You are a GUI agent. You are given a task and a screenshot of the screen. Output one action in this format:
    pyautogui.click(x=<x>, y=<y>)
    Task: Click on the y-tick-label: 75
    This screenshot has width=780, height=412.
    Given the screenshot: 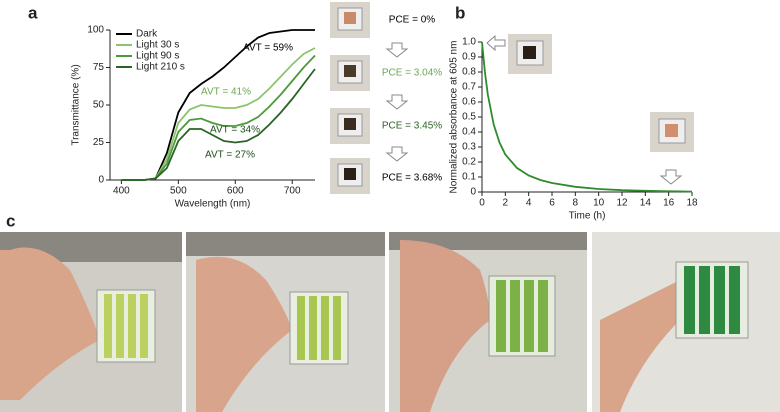 What is the action you would take?
    pyautogui.click(x=99, y=67)
    